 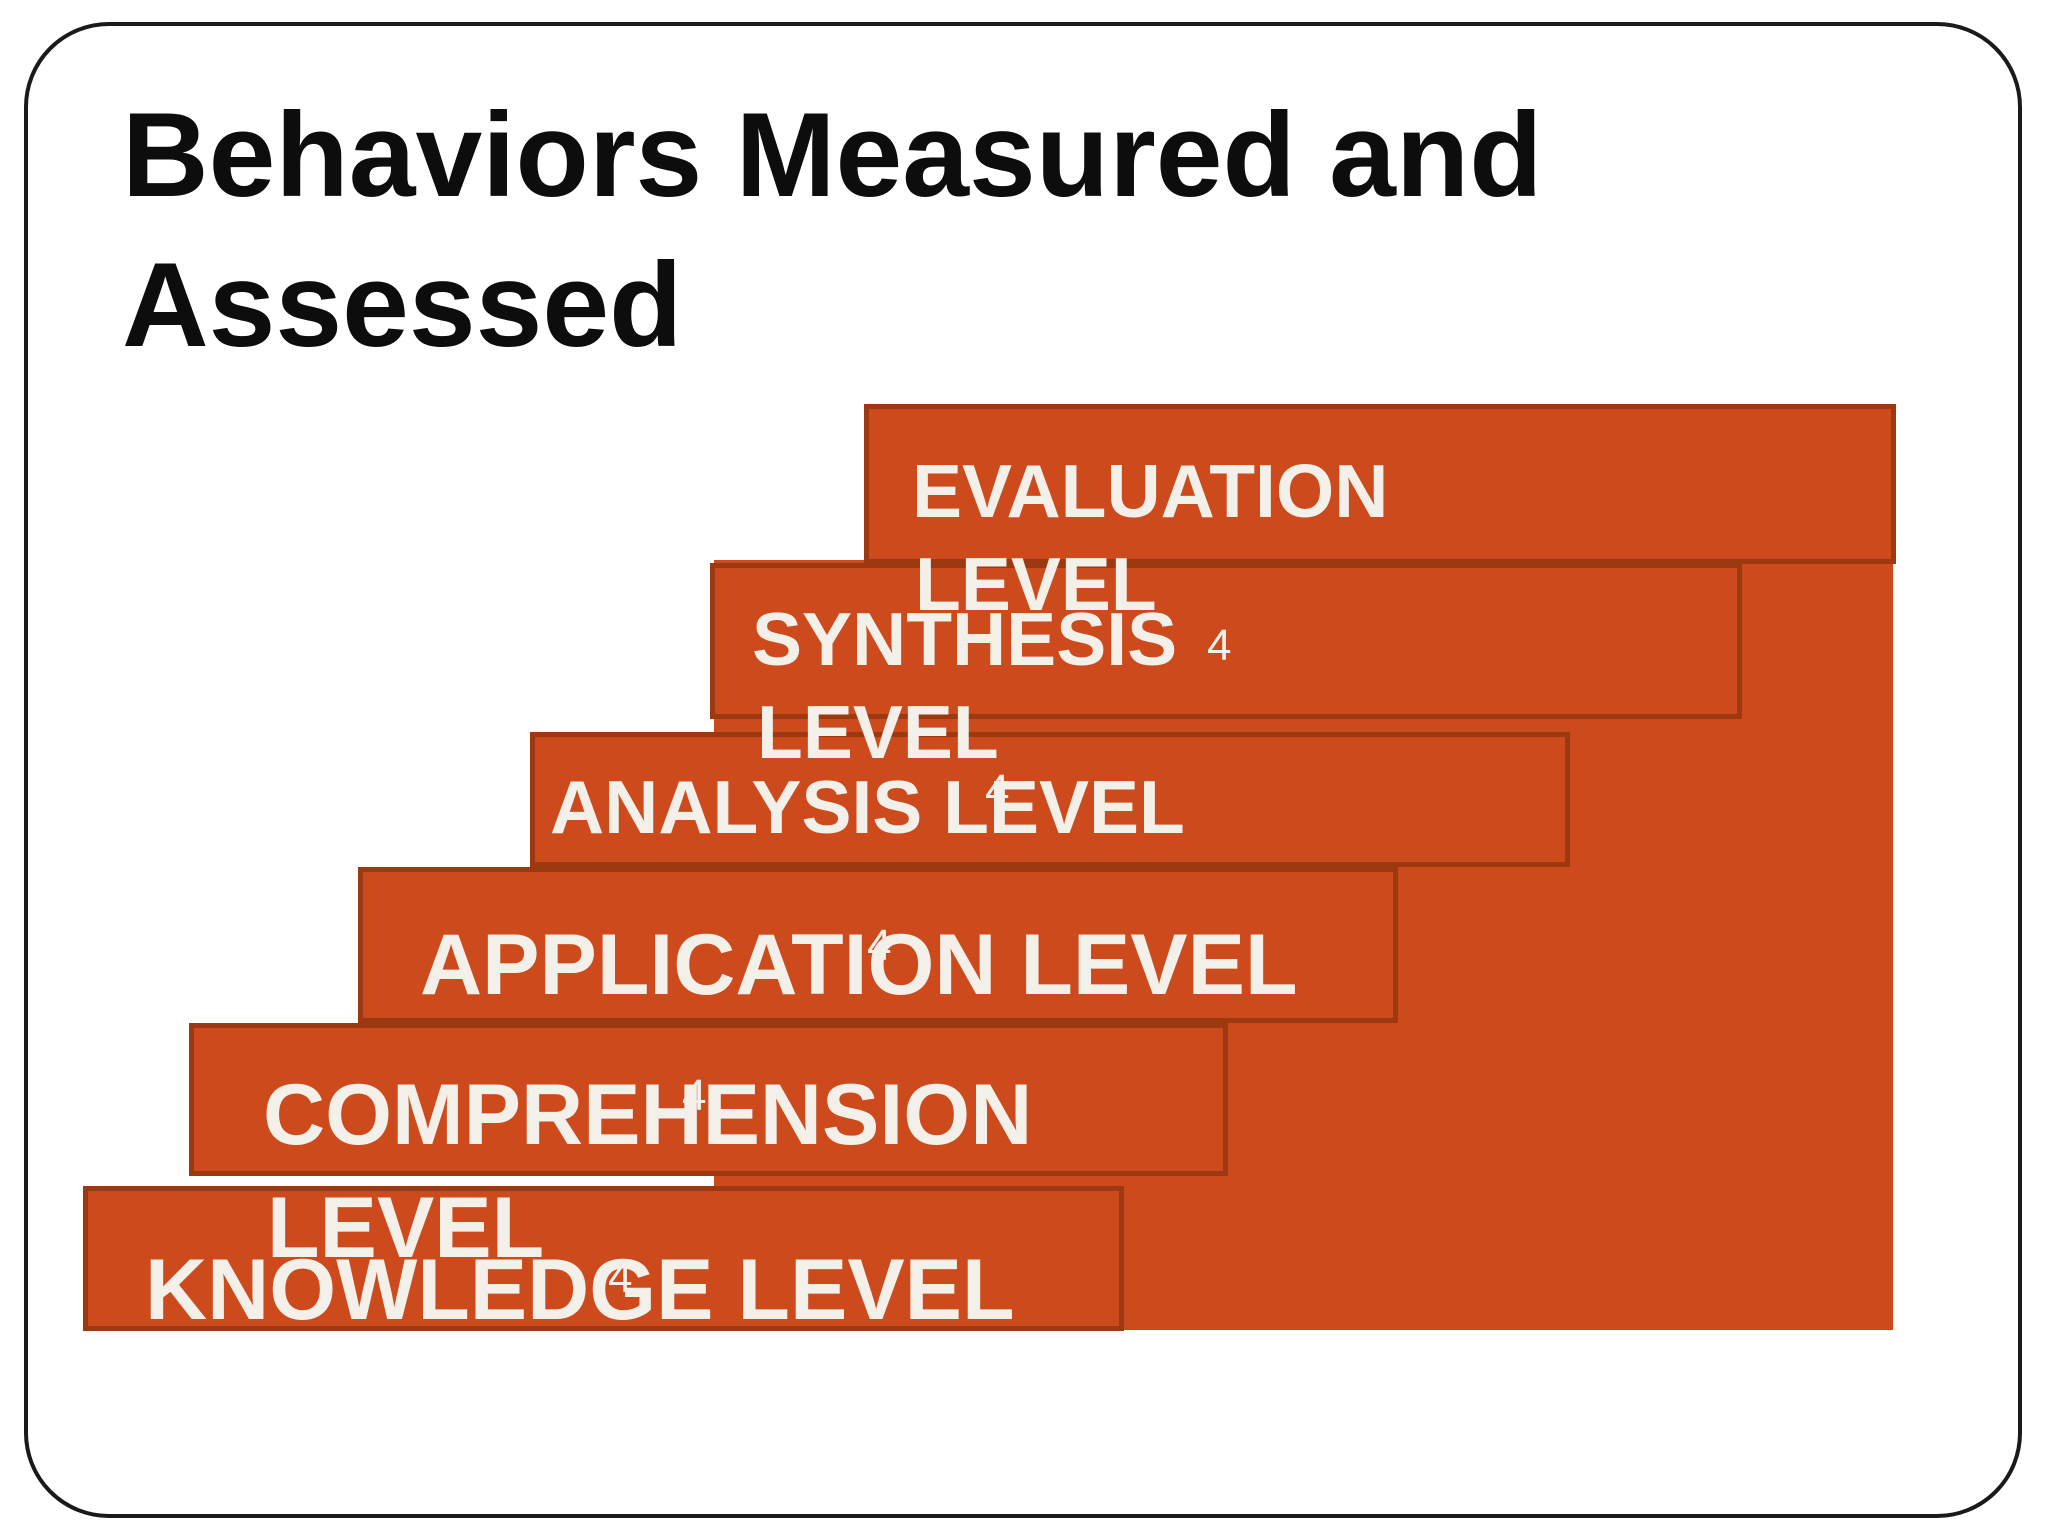 I want to click on step-box-knowledge, so click(x=603, y=1258).